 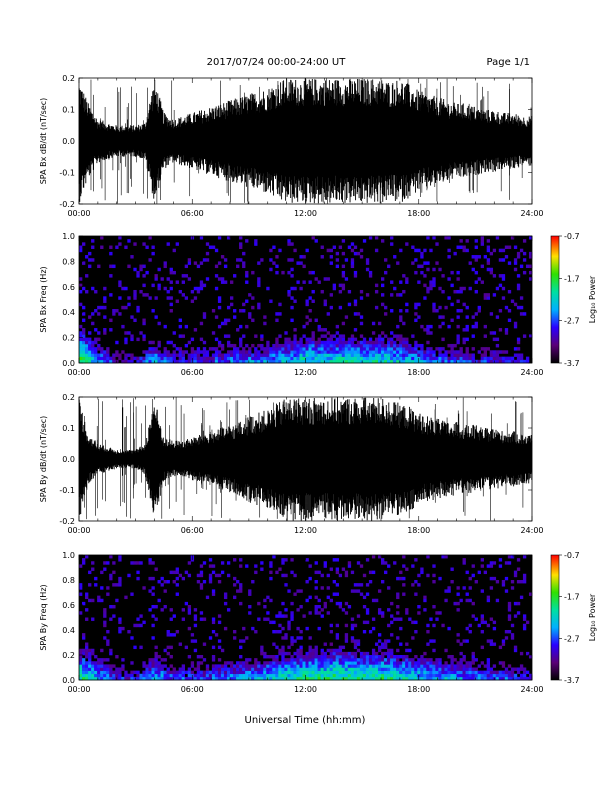 What do you see at coordinates (572, 321) in the screenshot?
I see `colorbar-tick-label: -2.7` at bounding box center [572, 321].